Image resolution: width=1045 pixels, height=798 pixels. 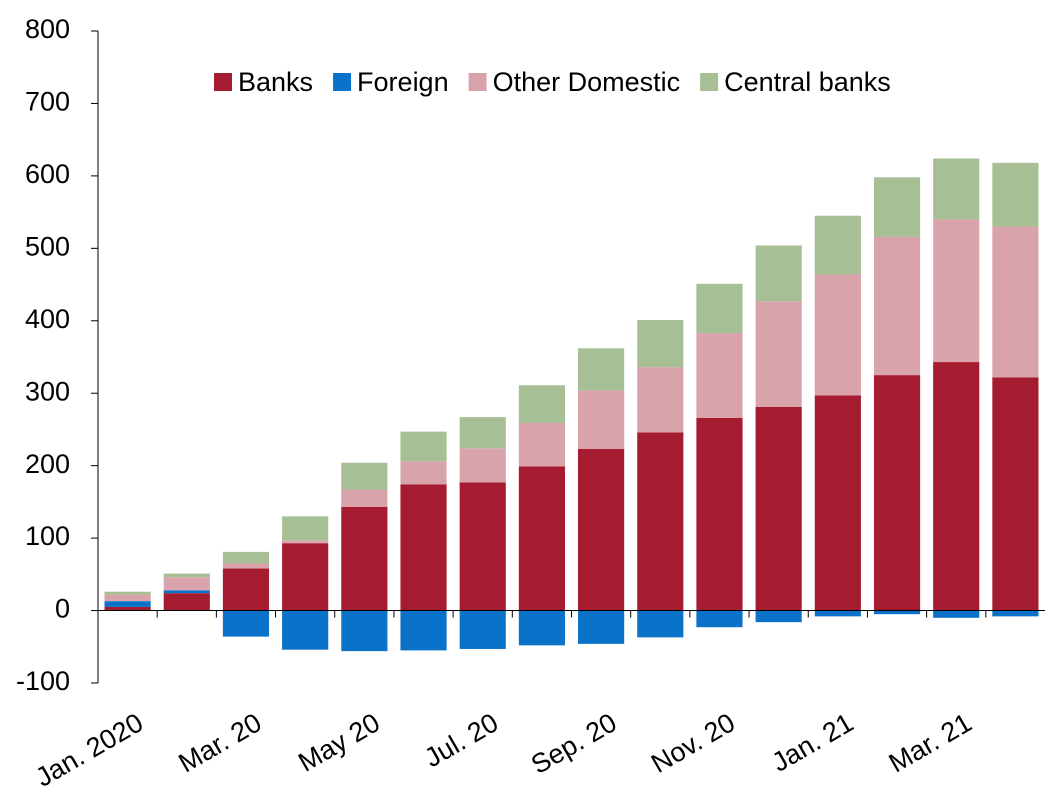 What do you see at coordinates (930, 742) in the screenshot?
I see `x-tick-label: Mar. 21` at bounding box center [930, 742].